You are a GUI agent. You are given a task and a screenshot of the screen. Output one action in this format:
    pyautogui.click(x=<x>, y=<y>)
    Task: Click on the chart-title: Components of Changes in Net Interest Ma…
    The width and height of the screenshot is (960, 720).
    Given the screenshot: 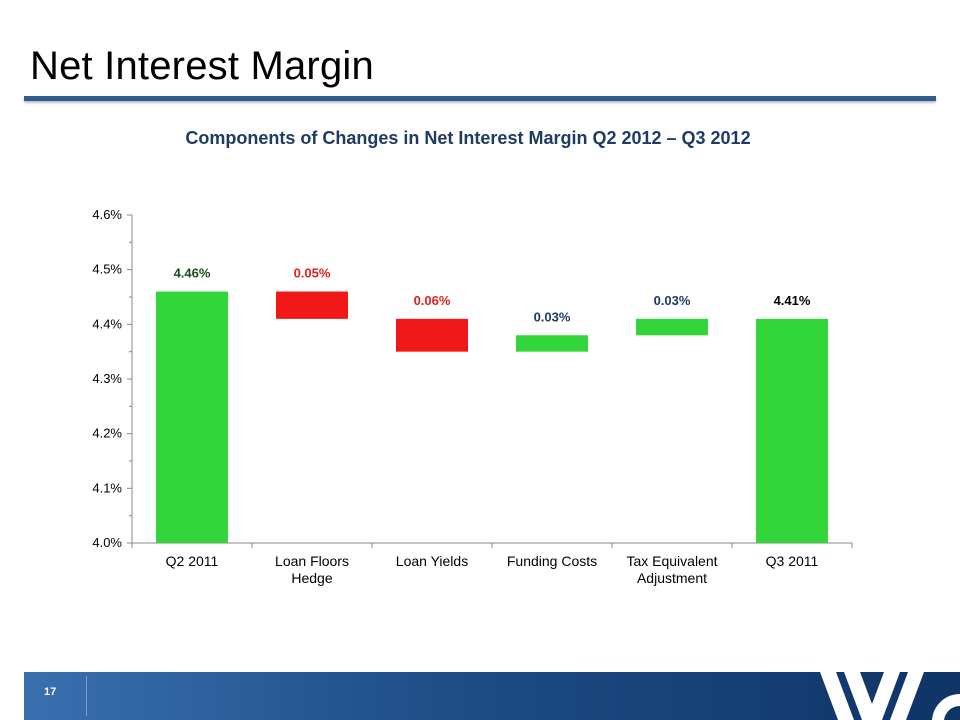 What is the action you would take?
    pyautogui.click(x=468, y=138)
    